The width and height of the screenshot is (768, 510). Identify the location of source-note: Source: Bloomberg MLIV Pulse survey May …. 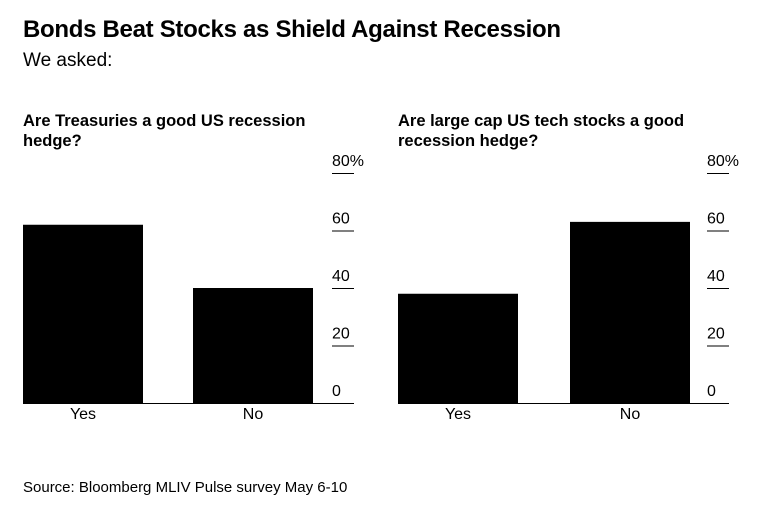
(185, 487).